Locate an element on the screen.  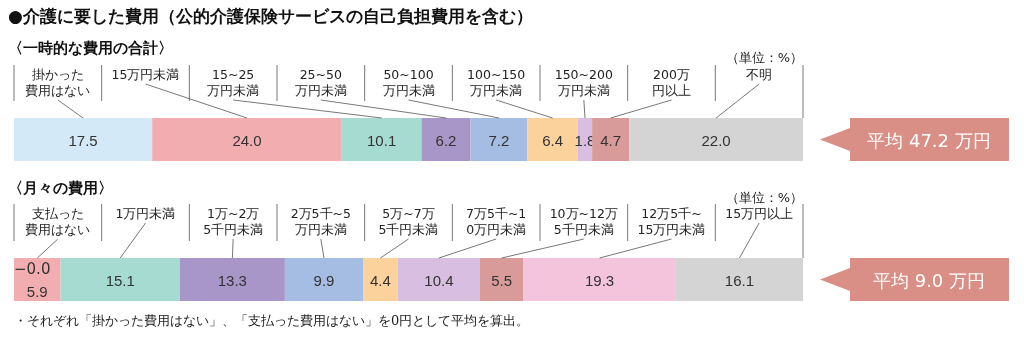
text: 平均 9.0 万円 is located at coordinates (929, 280).